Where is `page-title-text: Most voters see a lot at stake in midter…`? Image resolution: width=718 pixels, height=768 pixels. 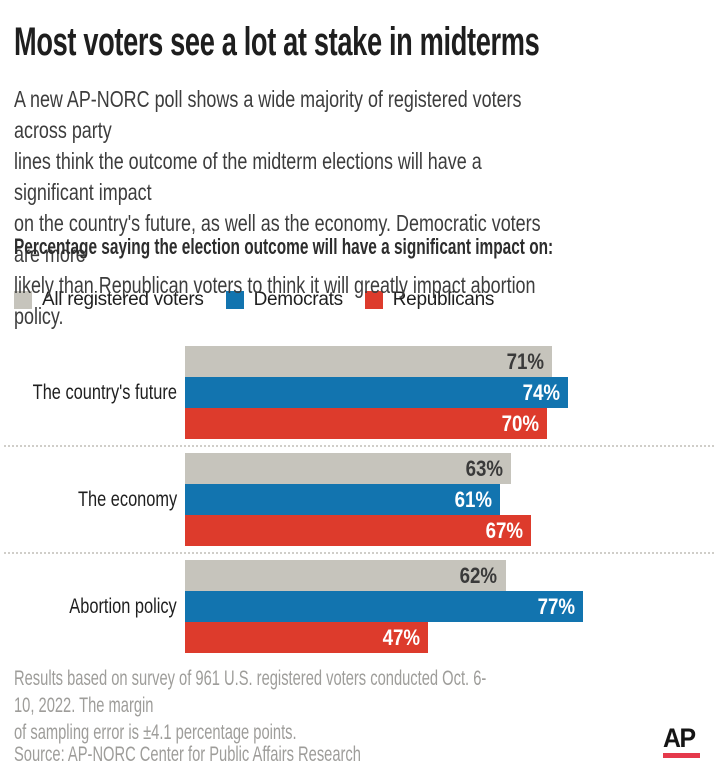
page-title-text: Most voters see a lot at stake in midter… is located at coordinates (277, 42).